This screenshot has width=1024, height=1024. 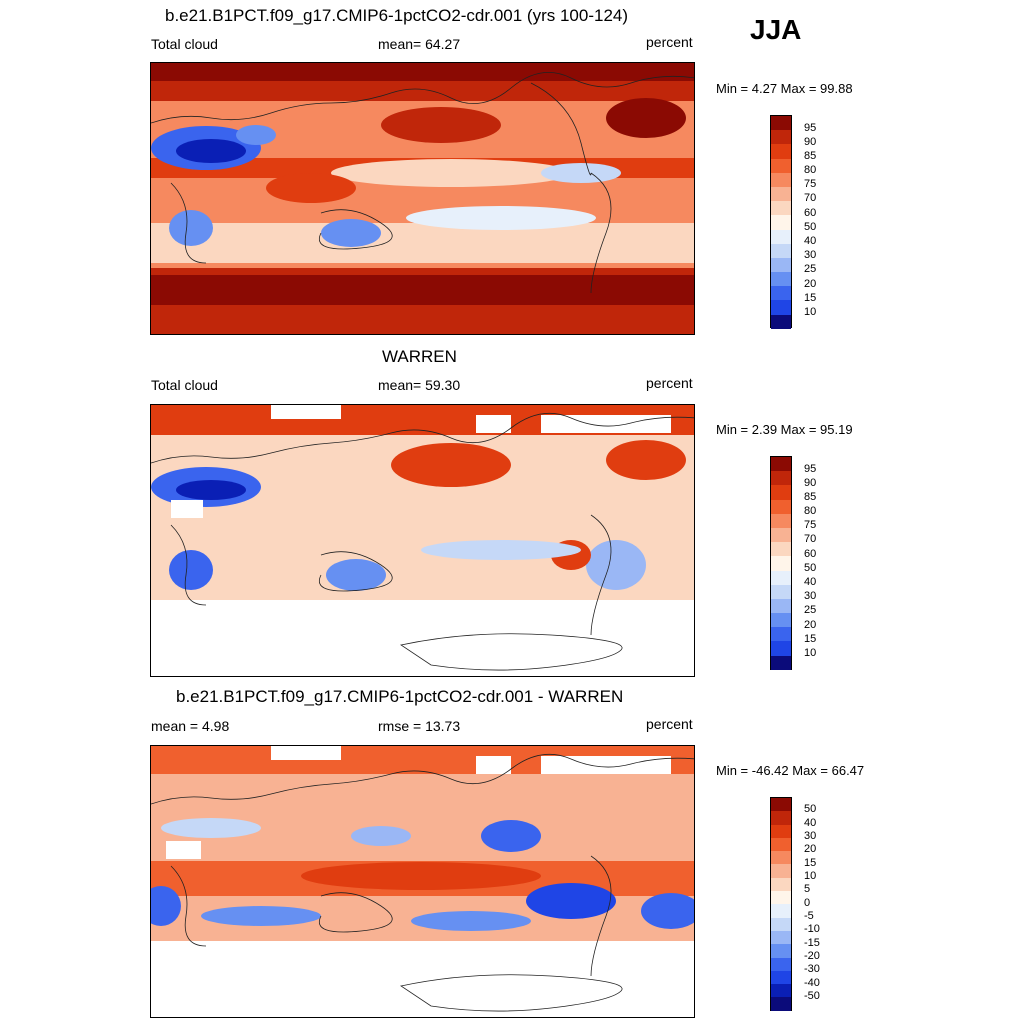 I want to click on difference-total-cloud-map, so click(x=422, y=881).